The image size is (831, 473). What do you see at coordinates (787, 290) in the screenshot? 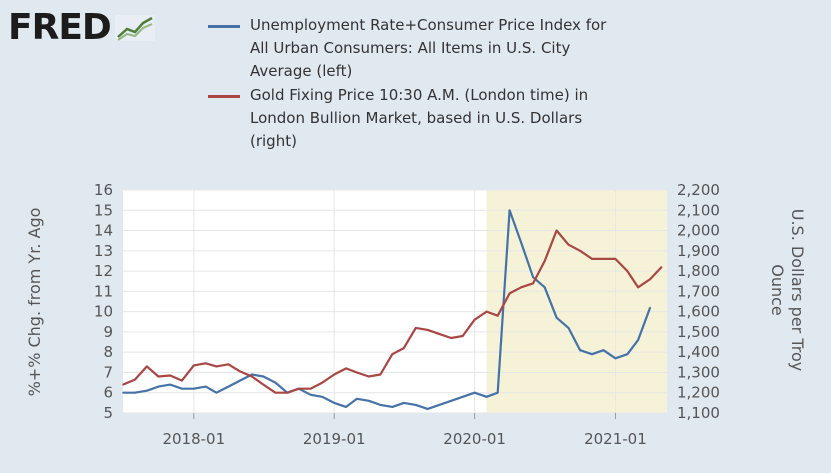
I see `y-right-axis-title: U.S. Dollars per TroyOunce` at bounding box center [787, 290].